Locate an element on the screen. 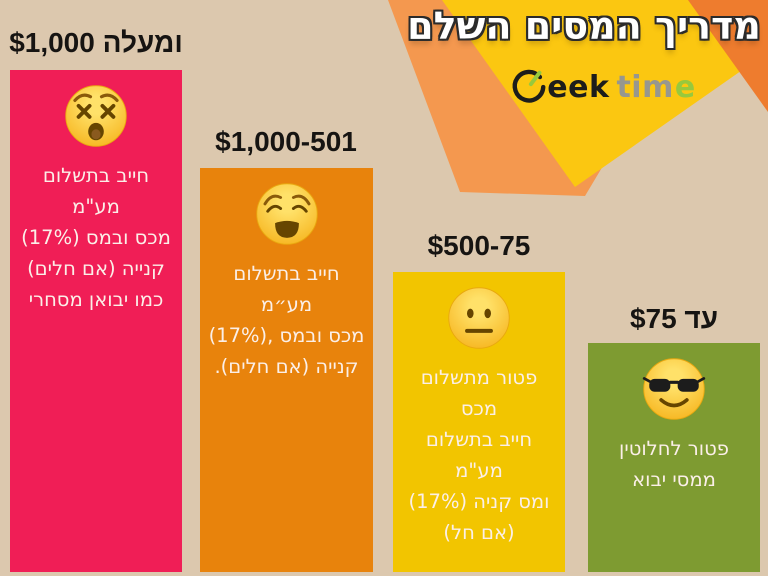 The height and width of the screenshot is (576, 768). logo-text-geek: eek is located at coordinates (578, 87).